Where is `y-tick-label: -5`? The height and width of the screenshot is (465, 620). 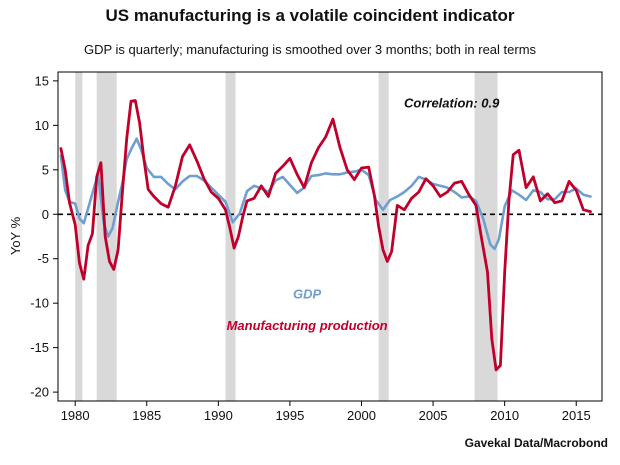 y-tick-label: -5 is located at coordinates (43, 258).